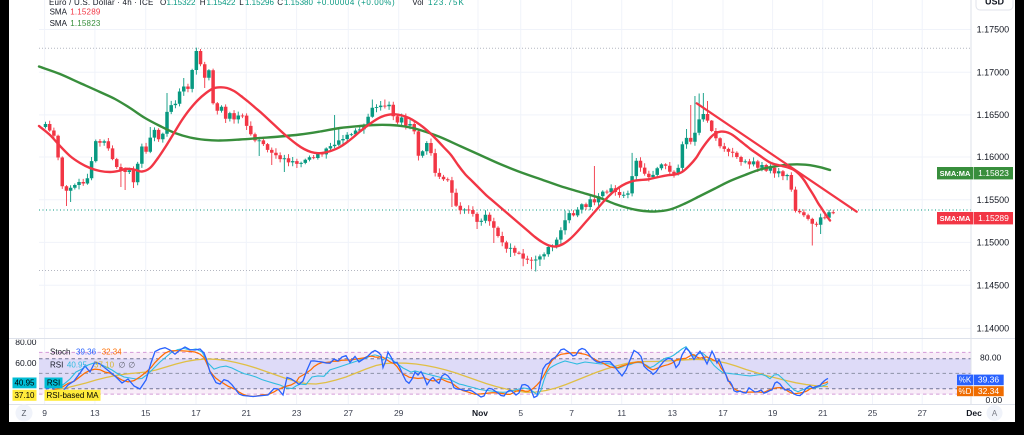 The image size is (1024, 440). I want to click on svg-text: 1.14000, so click(993, 329).